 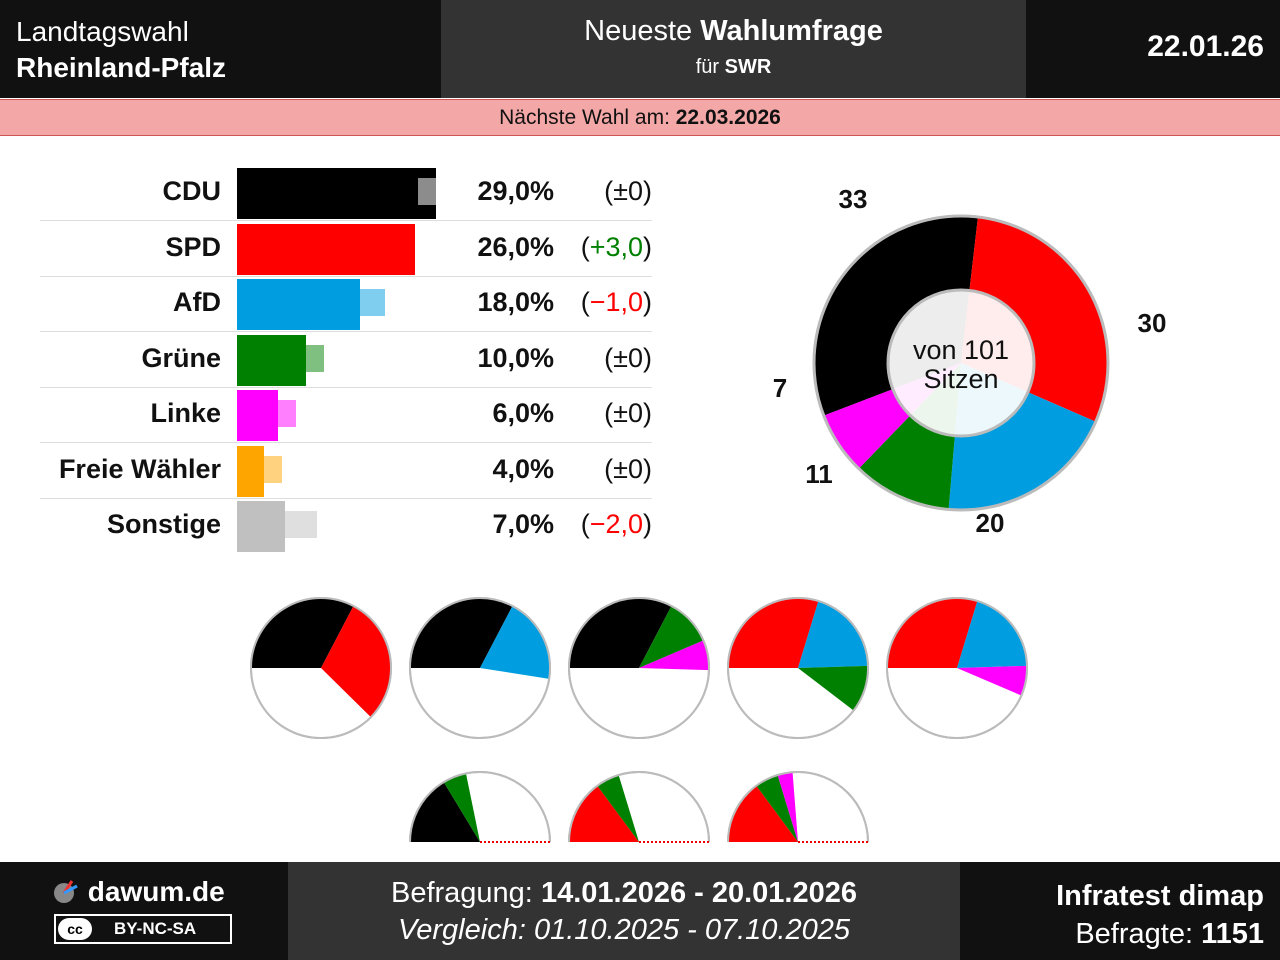 I want to click on respondents-count: 1151, so click(x=1232, y=934).